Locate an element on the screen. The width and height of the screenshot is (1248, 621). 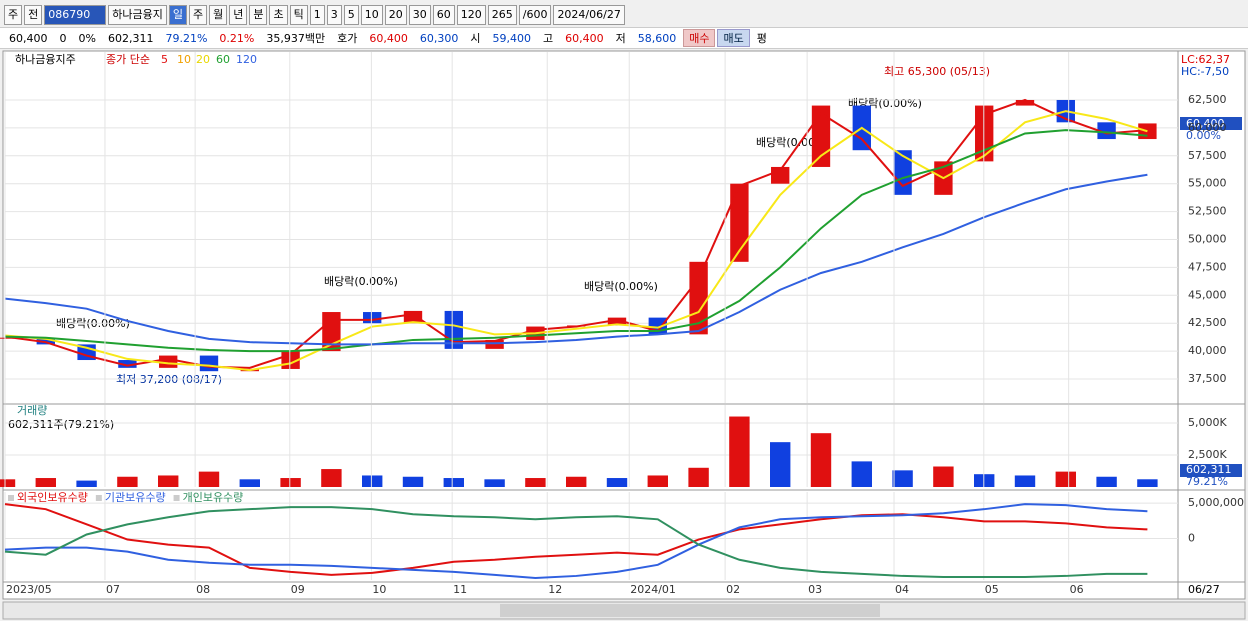
quote-field: 매수 is located at coordinates (699, 38).